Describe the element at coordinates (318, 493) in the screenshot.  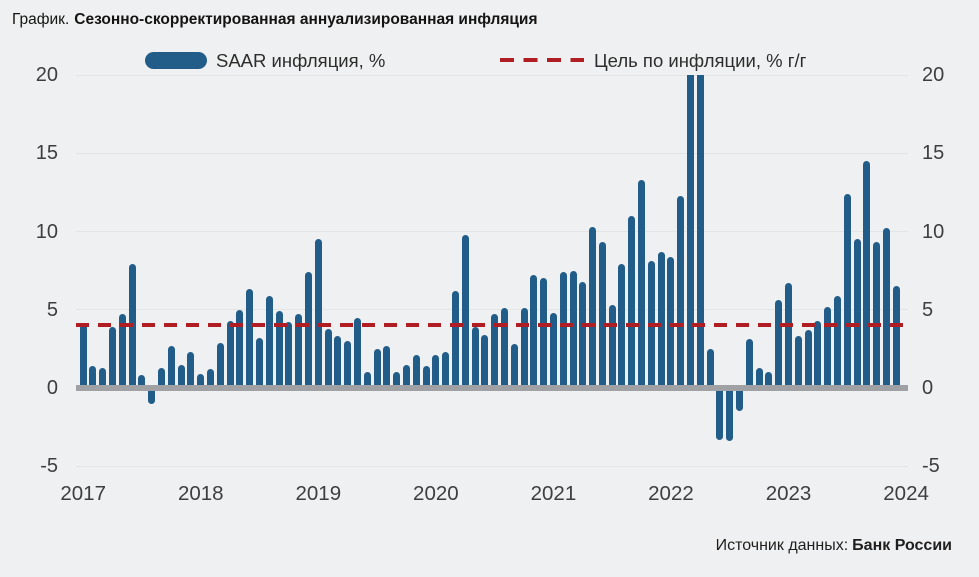
I see `x-axis-label-2019: 2019` at that location.